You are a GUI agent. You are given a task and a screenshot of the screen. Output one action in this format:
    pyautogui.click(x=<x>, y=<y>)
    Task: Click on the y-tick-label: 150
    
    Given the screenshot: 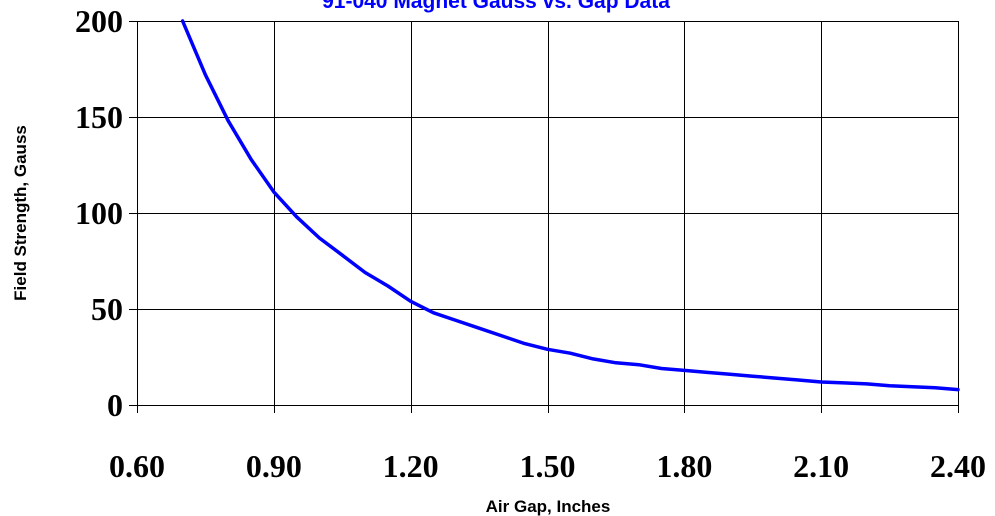 What is the action you would take?
    pyautogui.click(x=99, y=117)
    